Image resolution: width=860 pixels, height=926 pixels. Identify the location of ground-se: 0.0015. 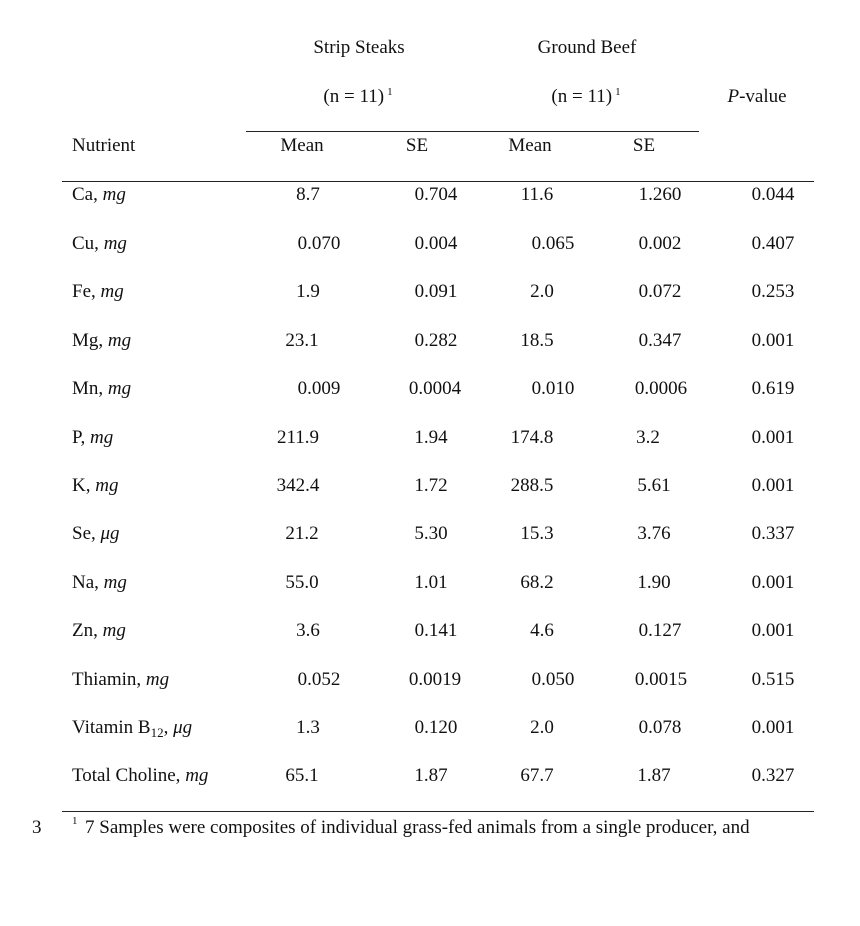
(661, 679).